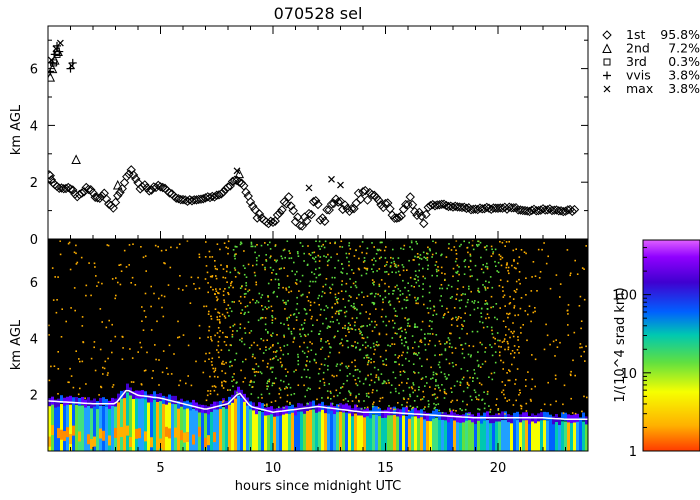 This screenshot has width=700, height=500. Describe the element at coordinates (79, 436) in the screenshot. I see `surface-layer` at that location.